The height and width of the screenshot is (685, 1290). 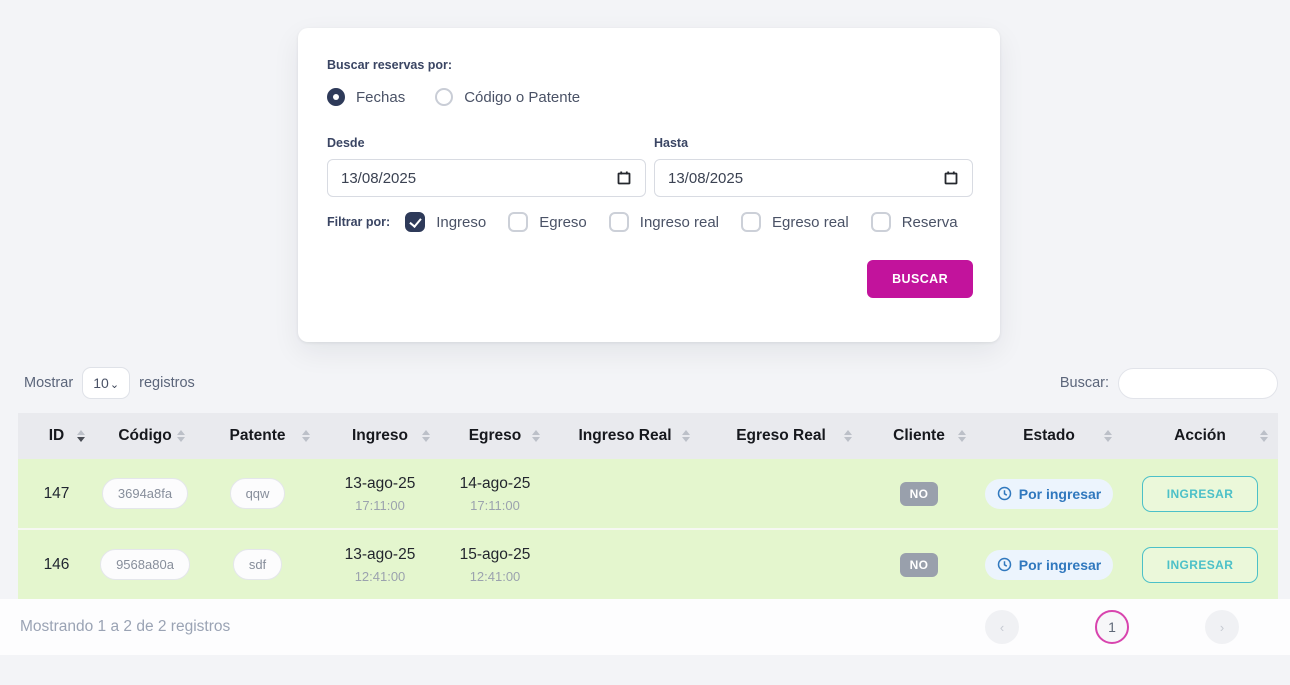 I want to click on table-footer: Mostrando 1 a 2 de 2 registros ‹ 1 ›, so click(x=645, y=627).